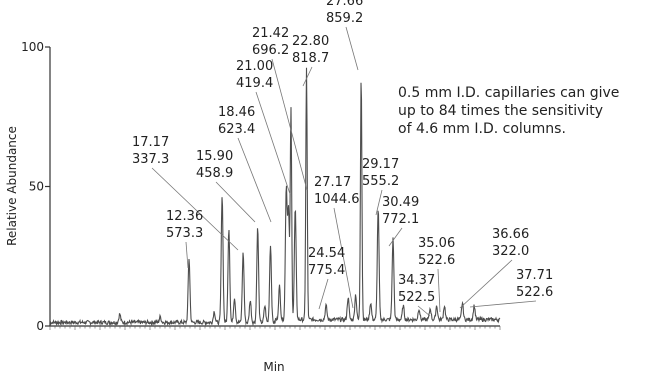  I want to click on peak-rt-label-12.36: 12.36, so click(184, 216).